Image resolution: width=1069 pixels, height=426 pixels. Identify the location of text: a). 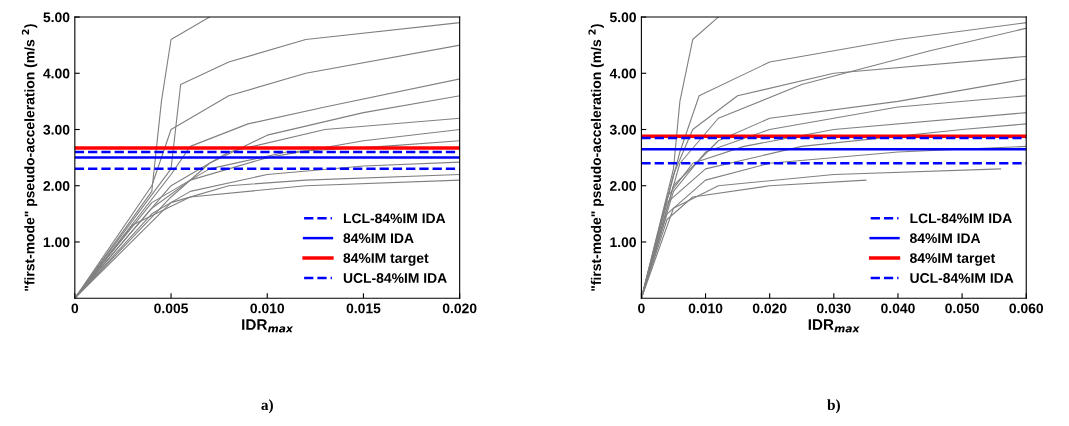
(267, 406).